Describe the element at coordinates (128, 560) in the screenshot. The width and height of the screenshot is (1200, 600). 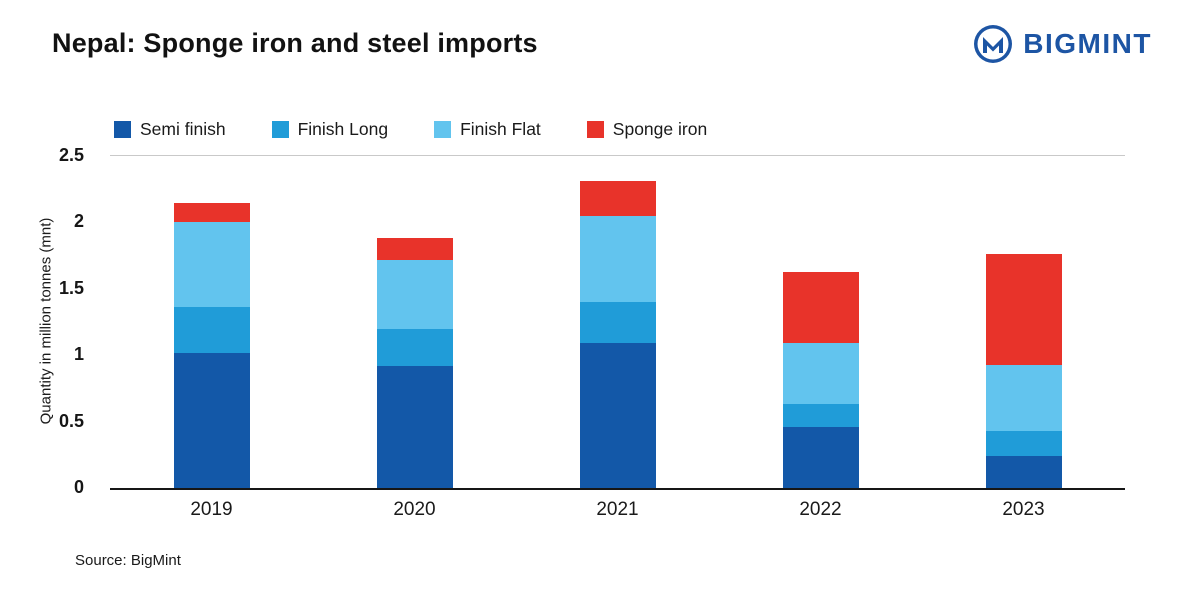
I see `source-note: Source: BigMint` at that location.